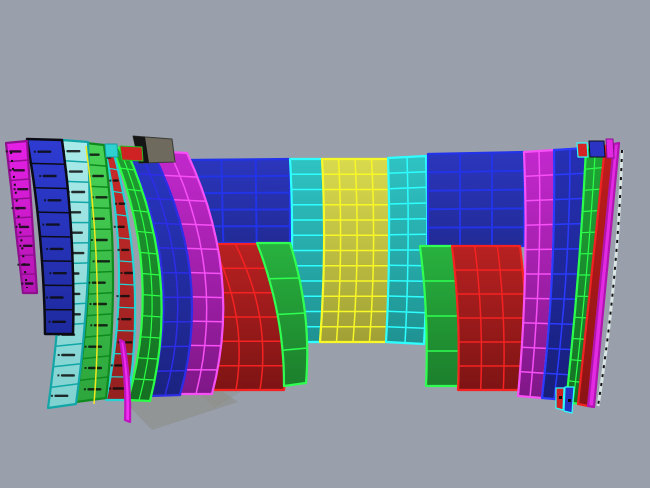 This screenshot has height=488, width=650. What do you see at coordinates (582, 150) in the screenshot?
I see `cap-red-right` at bounding box center [582, 150].